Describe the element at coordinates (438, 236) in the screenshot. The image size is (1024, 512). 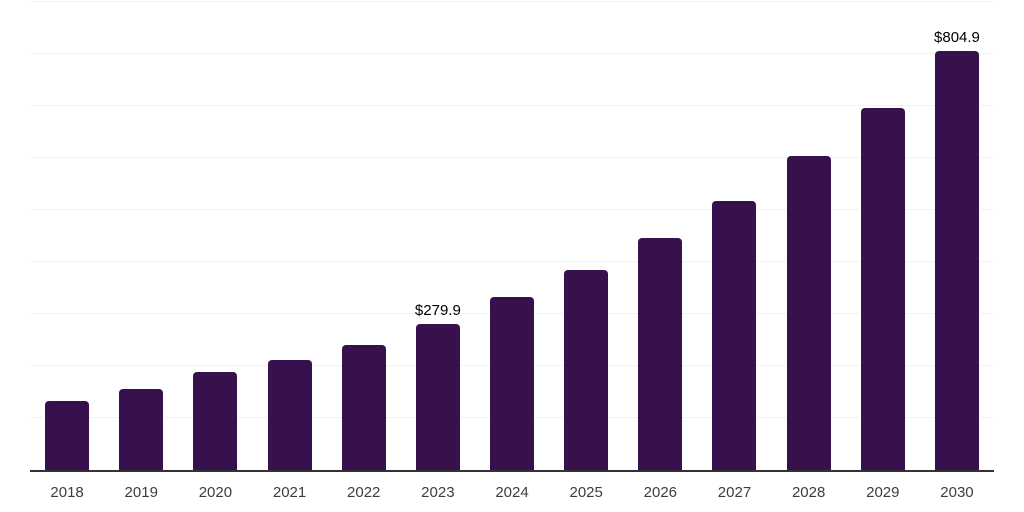
I see `bar-band-2023: $279.9` at that location.